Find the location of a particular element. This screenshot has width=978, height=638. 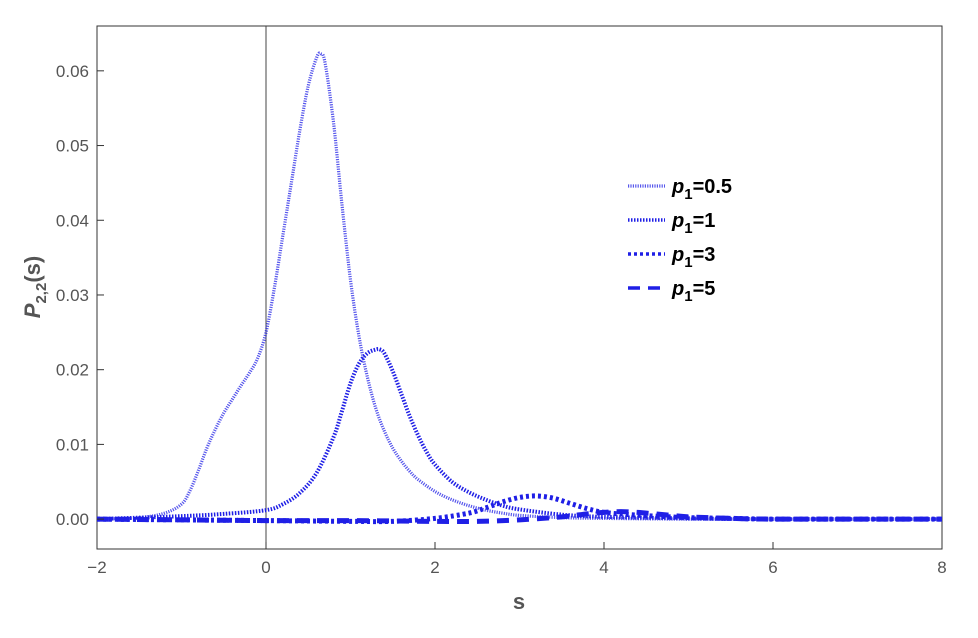

y-axis-title: P2,2(s) is located at coordinates (35, 287).